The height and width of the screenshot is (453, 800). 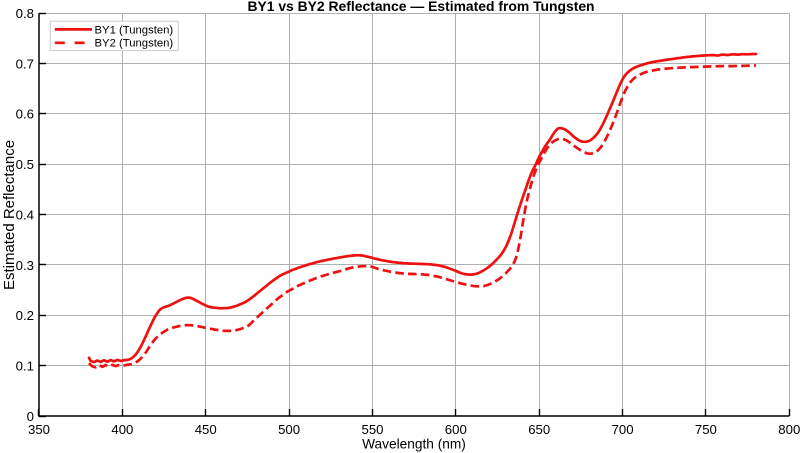 I want to click on svg-text: 450, so click(x=206, y=429).